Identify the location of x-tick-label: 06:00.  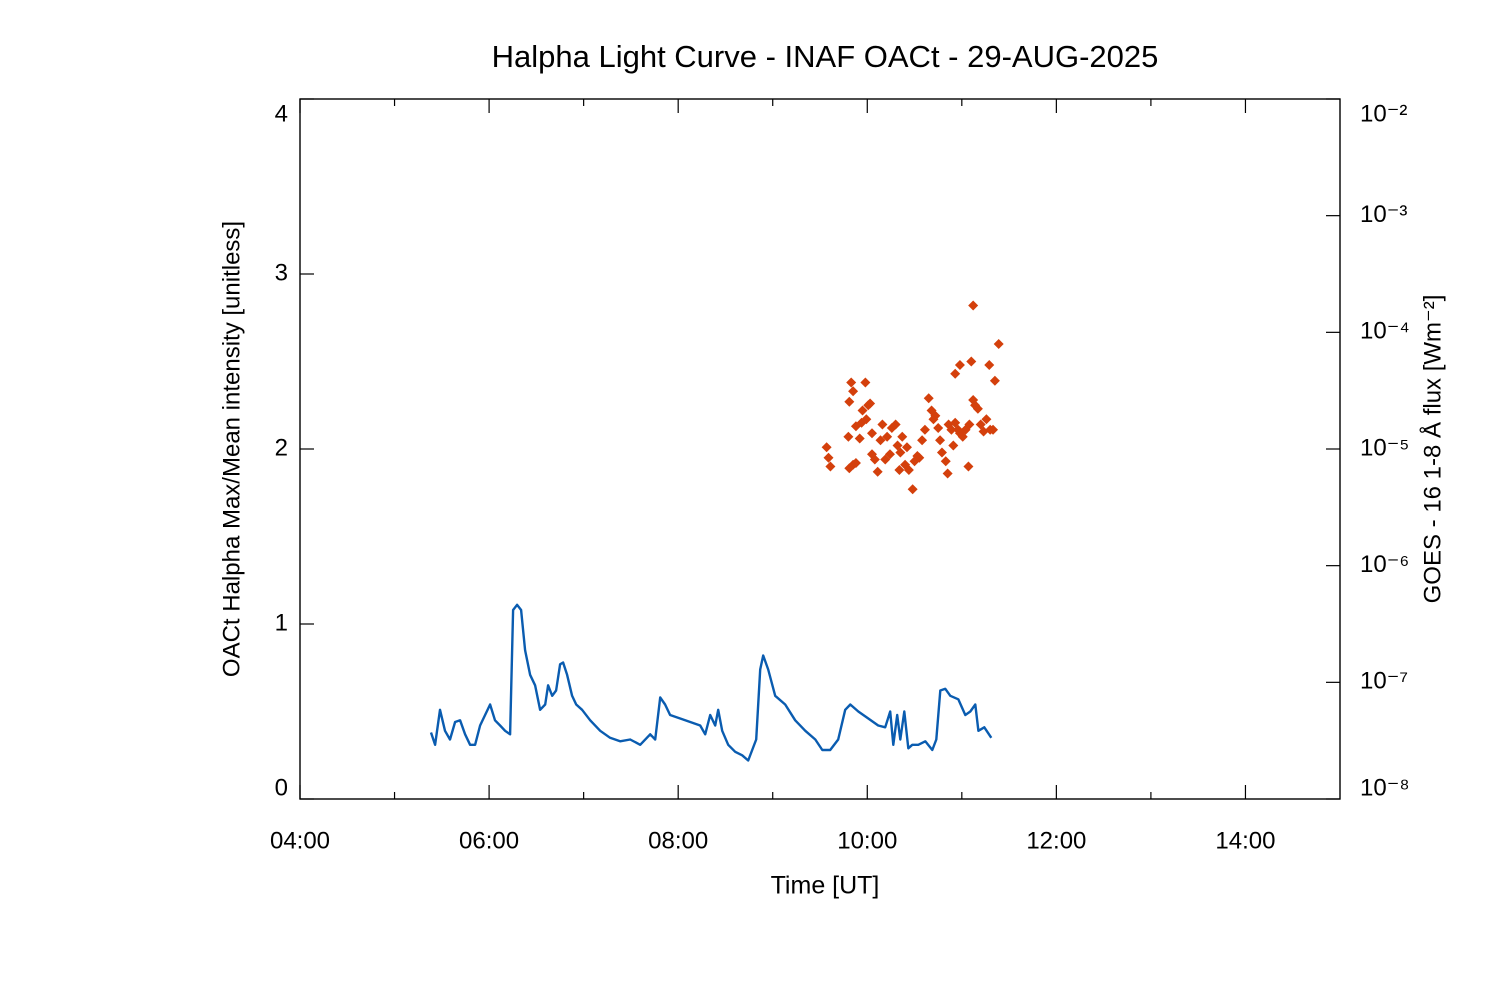
(489, 840).